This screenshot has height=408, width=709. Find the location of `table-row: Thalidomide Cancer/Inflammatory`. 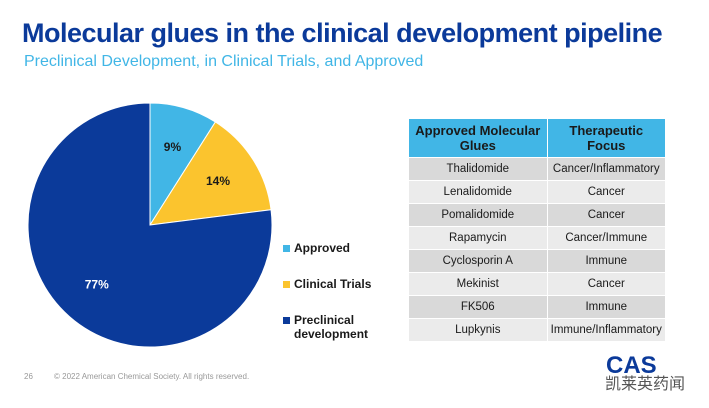

table-row: Thalidomide Cancer/Inflammatory is located at coordinates (537, 169).